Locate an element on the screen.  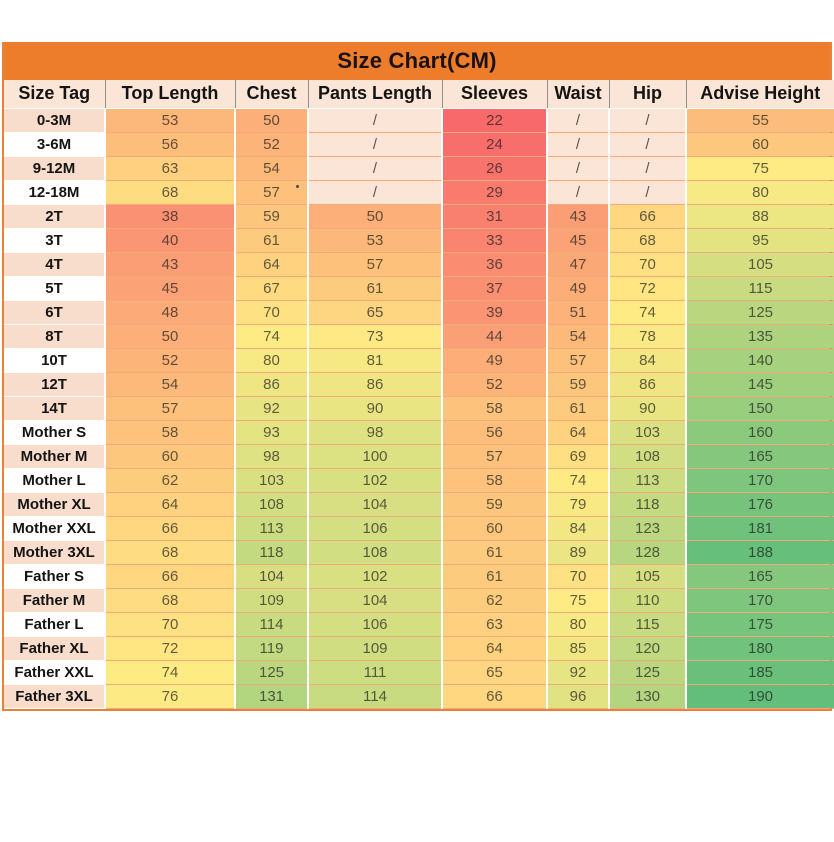
value-cell: 165 is located at coordinates (760, 576).